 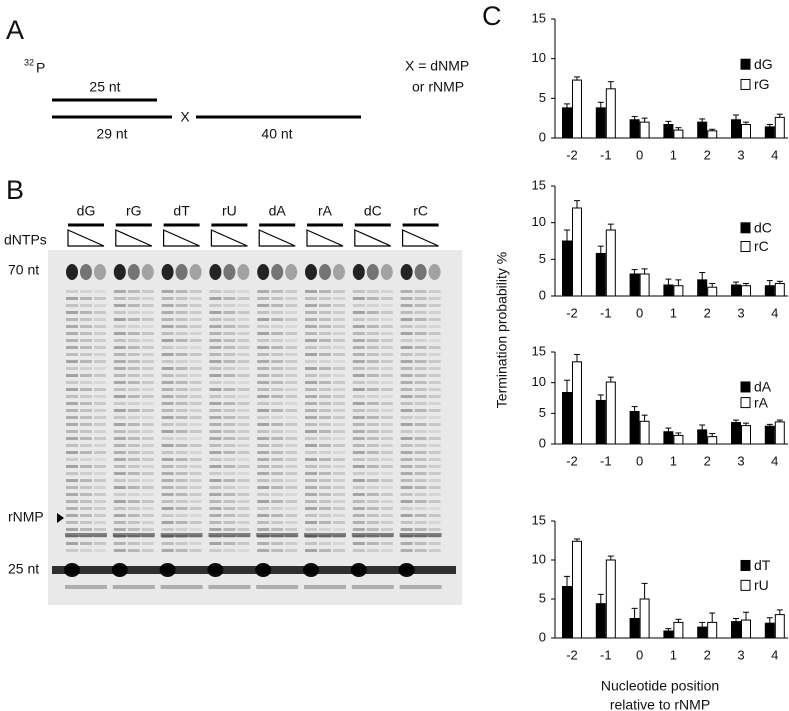 What do you see at coordinates (539, 519) in the screenshot?
I see `y-tick-label: 15` at bounding box center [539, 519].